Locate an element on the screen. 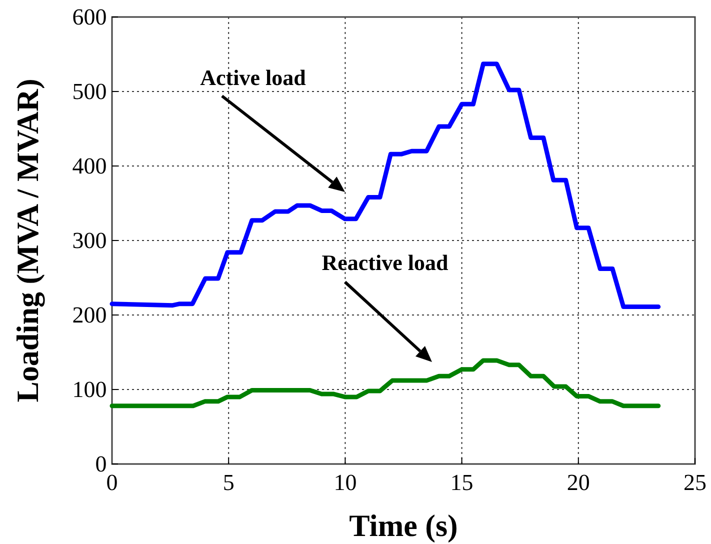 Image resolution: width=711 pixels, height=544 pixels. y-tick-label: 600 is located at coordinates (89, 17).